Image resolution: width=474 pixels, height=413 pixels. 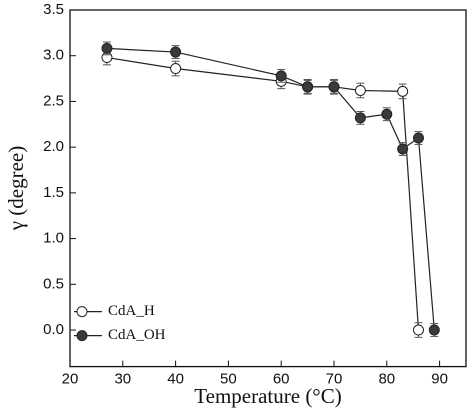 I want to click on x-tick-label: 30, so click(x=122, y=379).